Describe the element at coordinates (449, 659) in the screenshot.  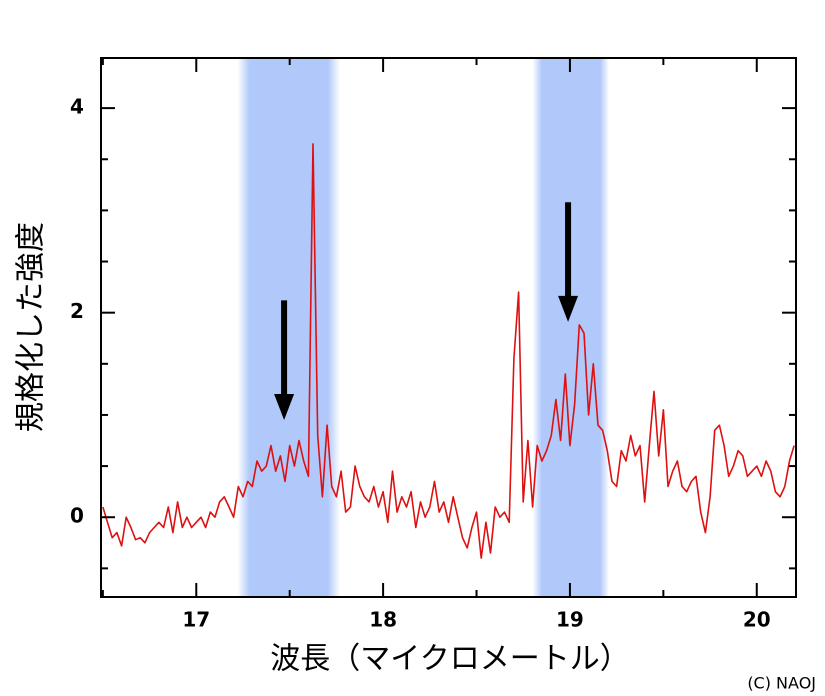
I see `x-axis-label: 波長（マイクロメートル）` at that location.